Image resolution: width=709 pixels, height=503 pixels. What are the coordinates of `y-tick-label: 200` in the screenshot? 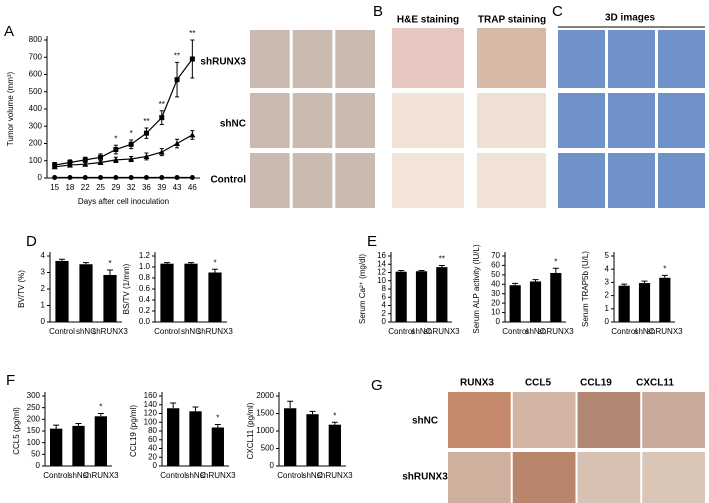 It's located at (34, 418).